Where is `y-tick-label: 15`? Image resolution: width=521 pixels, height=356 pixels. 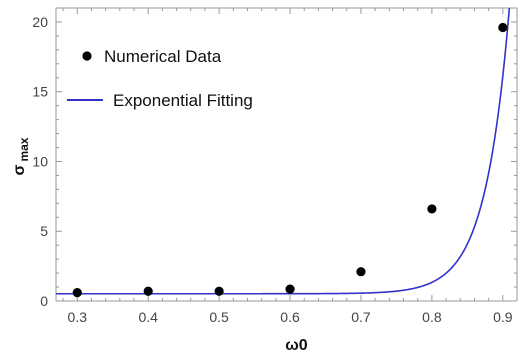 y-tick-label: 15 is located at coordinates (40, 92).